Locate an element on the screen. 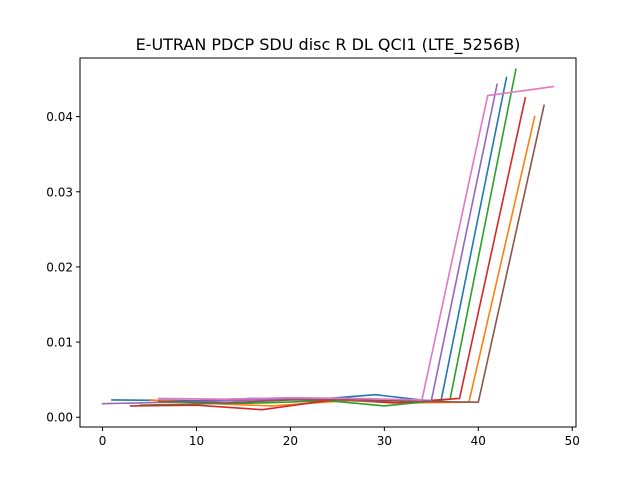  x-tick-label: 40 is located at coordinates (478, 441).